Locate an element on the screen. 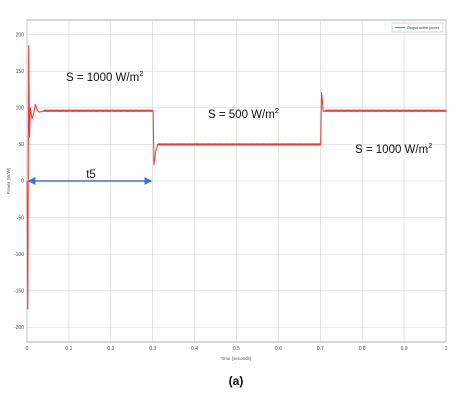  t5-label: t5 is located at coordinates (91, 175).